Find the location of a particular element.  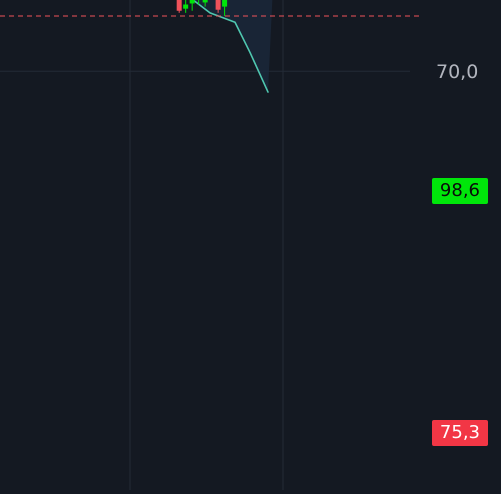

lower-band-line is located at coordinates (230, 46).